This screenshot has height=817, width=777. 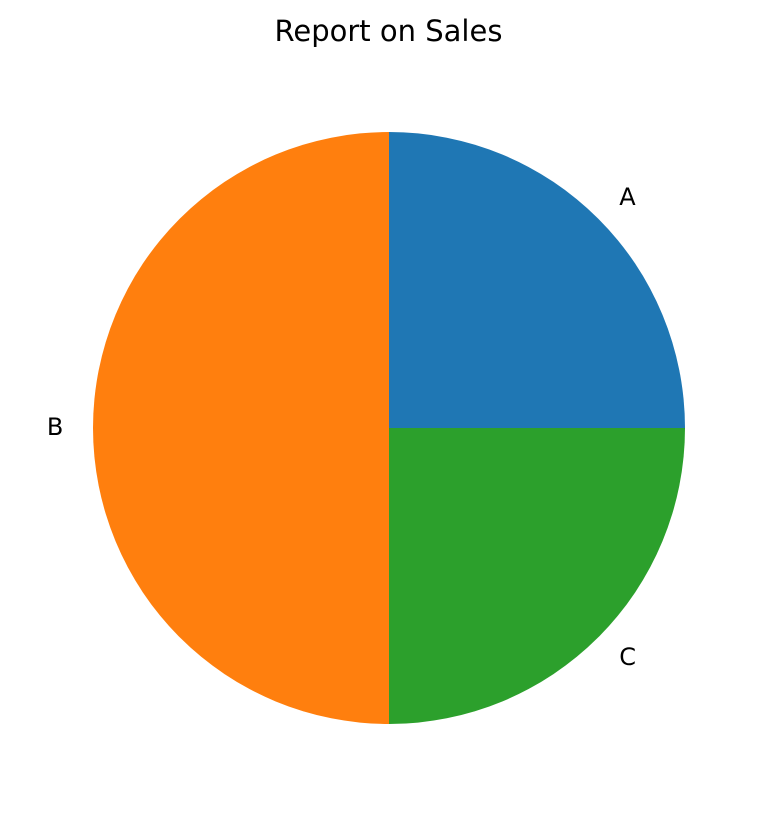 I want to click on chart-title: Report on Sales, so click(x=388, y=31).